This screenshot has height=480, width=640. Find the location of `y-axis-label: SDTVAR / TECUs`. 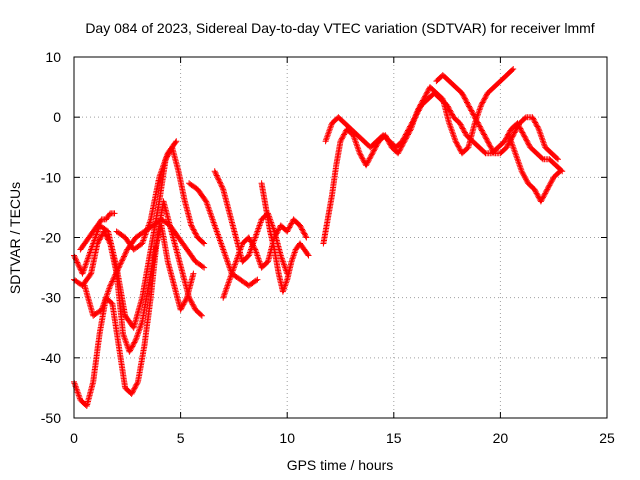

y-axis-label: SDTVAR / TECUs is located at coordinates (15, 238).